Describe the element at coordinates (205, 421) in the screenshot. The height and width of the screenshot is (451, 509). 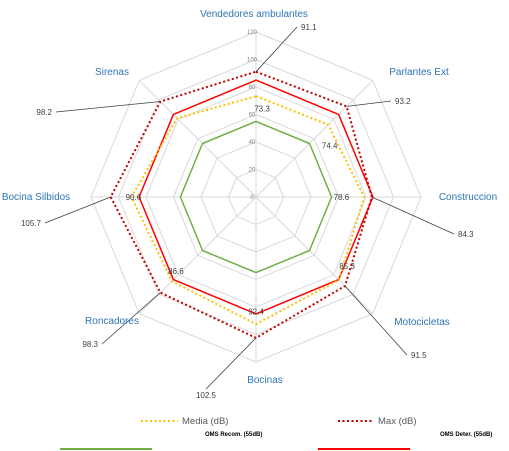
I see `legend-label-media: Media (dB)` at that location.